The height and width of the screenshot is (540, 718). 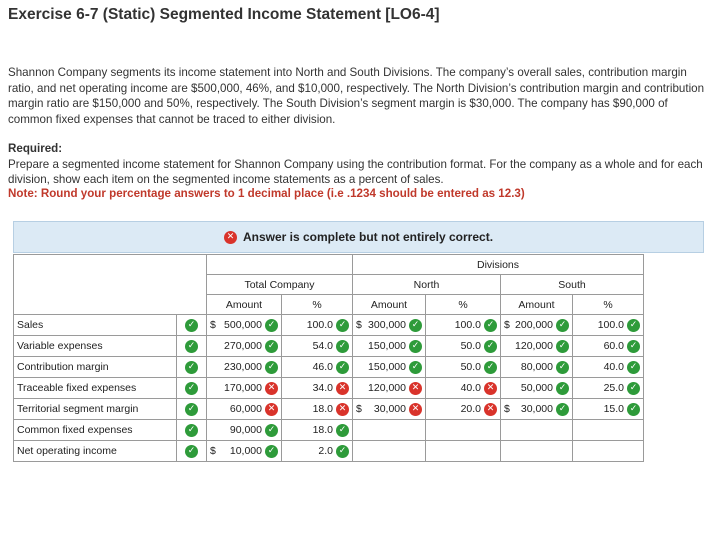 I want to click on total-amount-cell-value: 270,000, so click(x=243, y=346).